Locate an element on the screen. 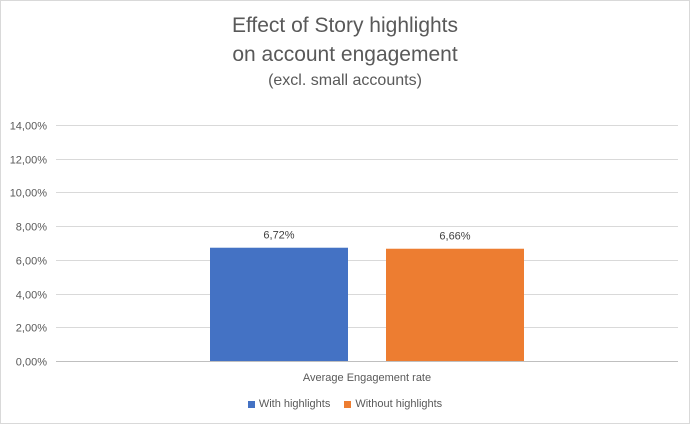 The width and height of the screenshot is (690, 424). legend-item: With highlights is located at coordinates (289, 404).